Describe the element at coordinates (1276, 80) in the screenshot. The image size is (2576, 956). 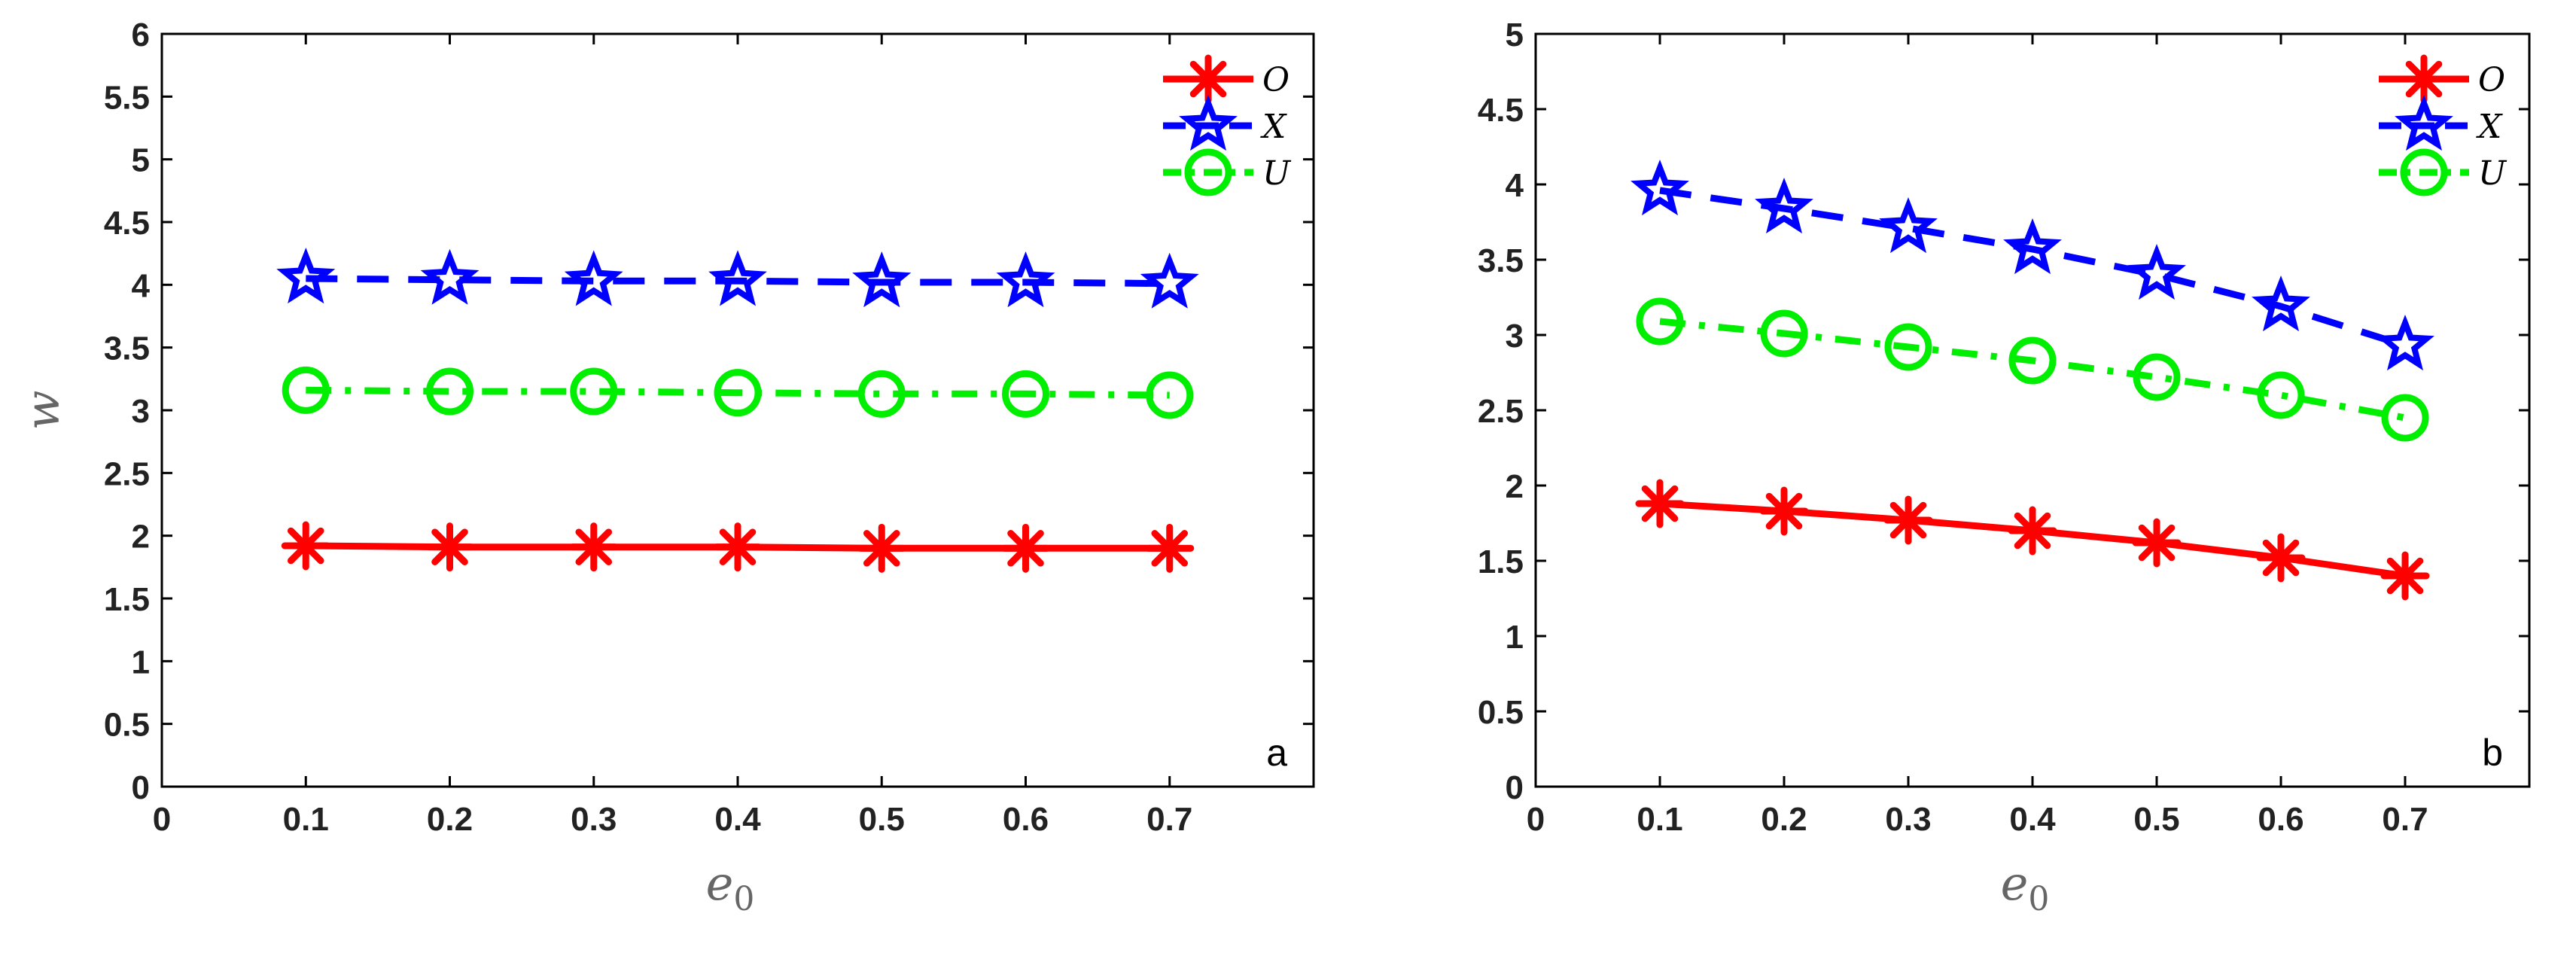
I see `legend-label-O: O` at that location.